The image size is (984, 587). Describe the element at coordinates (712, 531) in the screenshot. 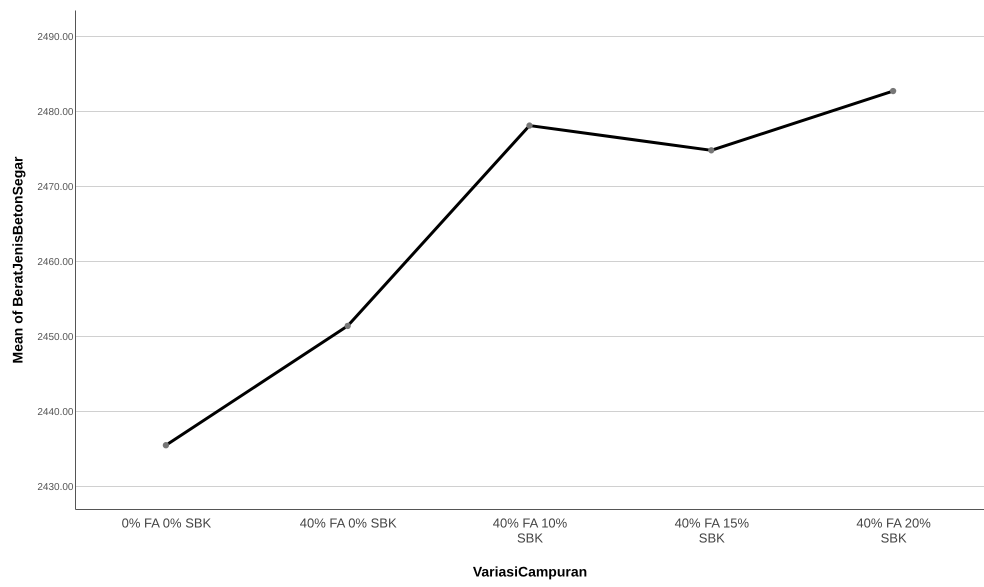

I see `x-tick-label: 40% FA 15% SBK` at that location.